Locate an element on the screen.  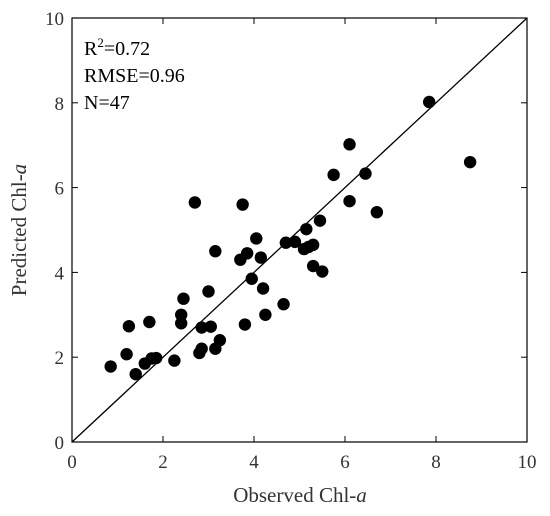
y-tick-label: 0 is located at coordinates (60, 443).